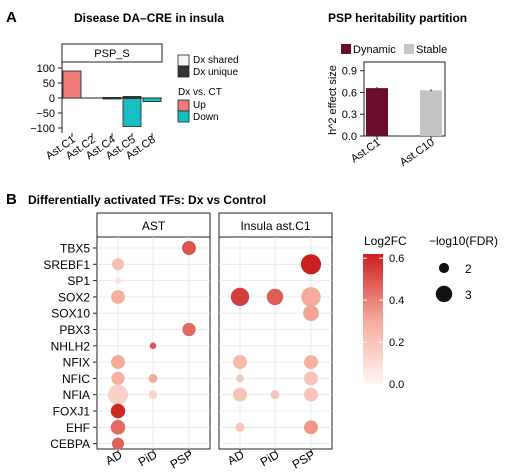  What do you see at coordinates (76, 363) in the screenshot?
I see `tf-y-label: NFIX` at bounding box center [76, 363].